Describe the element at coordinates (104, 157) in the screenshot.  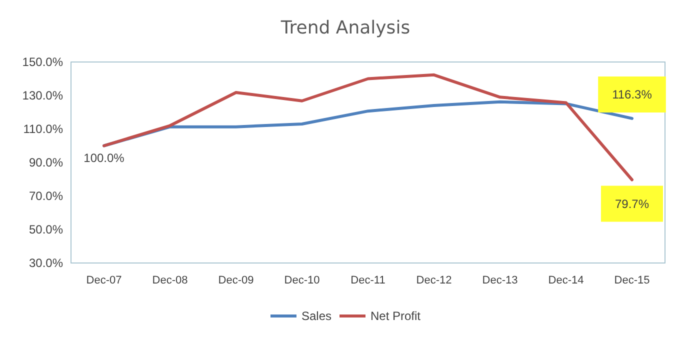
I see `data-label: 100.0%` at that location.